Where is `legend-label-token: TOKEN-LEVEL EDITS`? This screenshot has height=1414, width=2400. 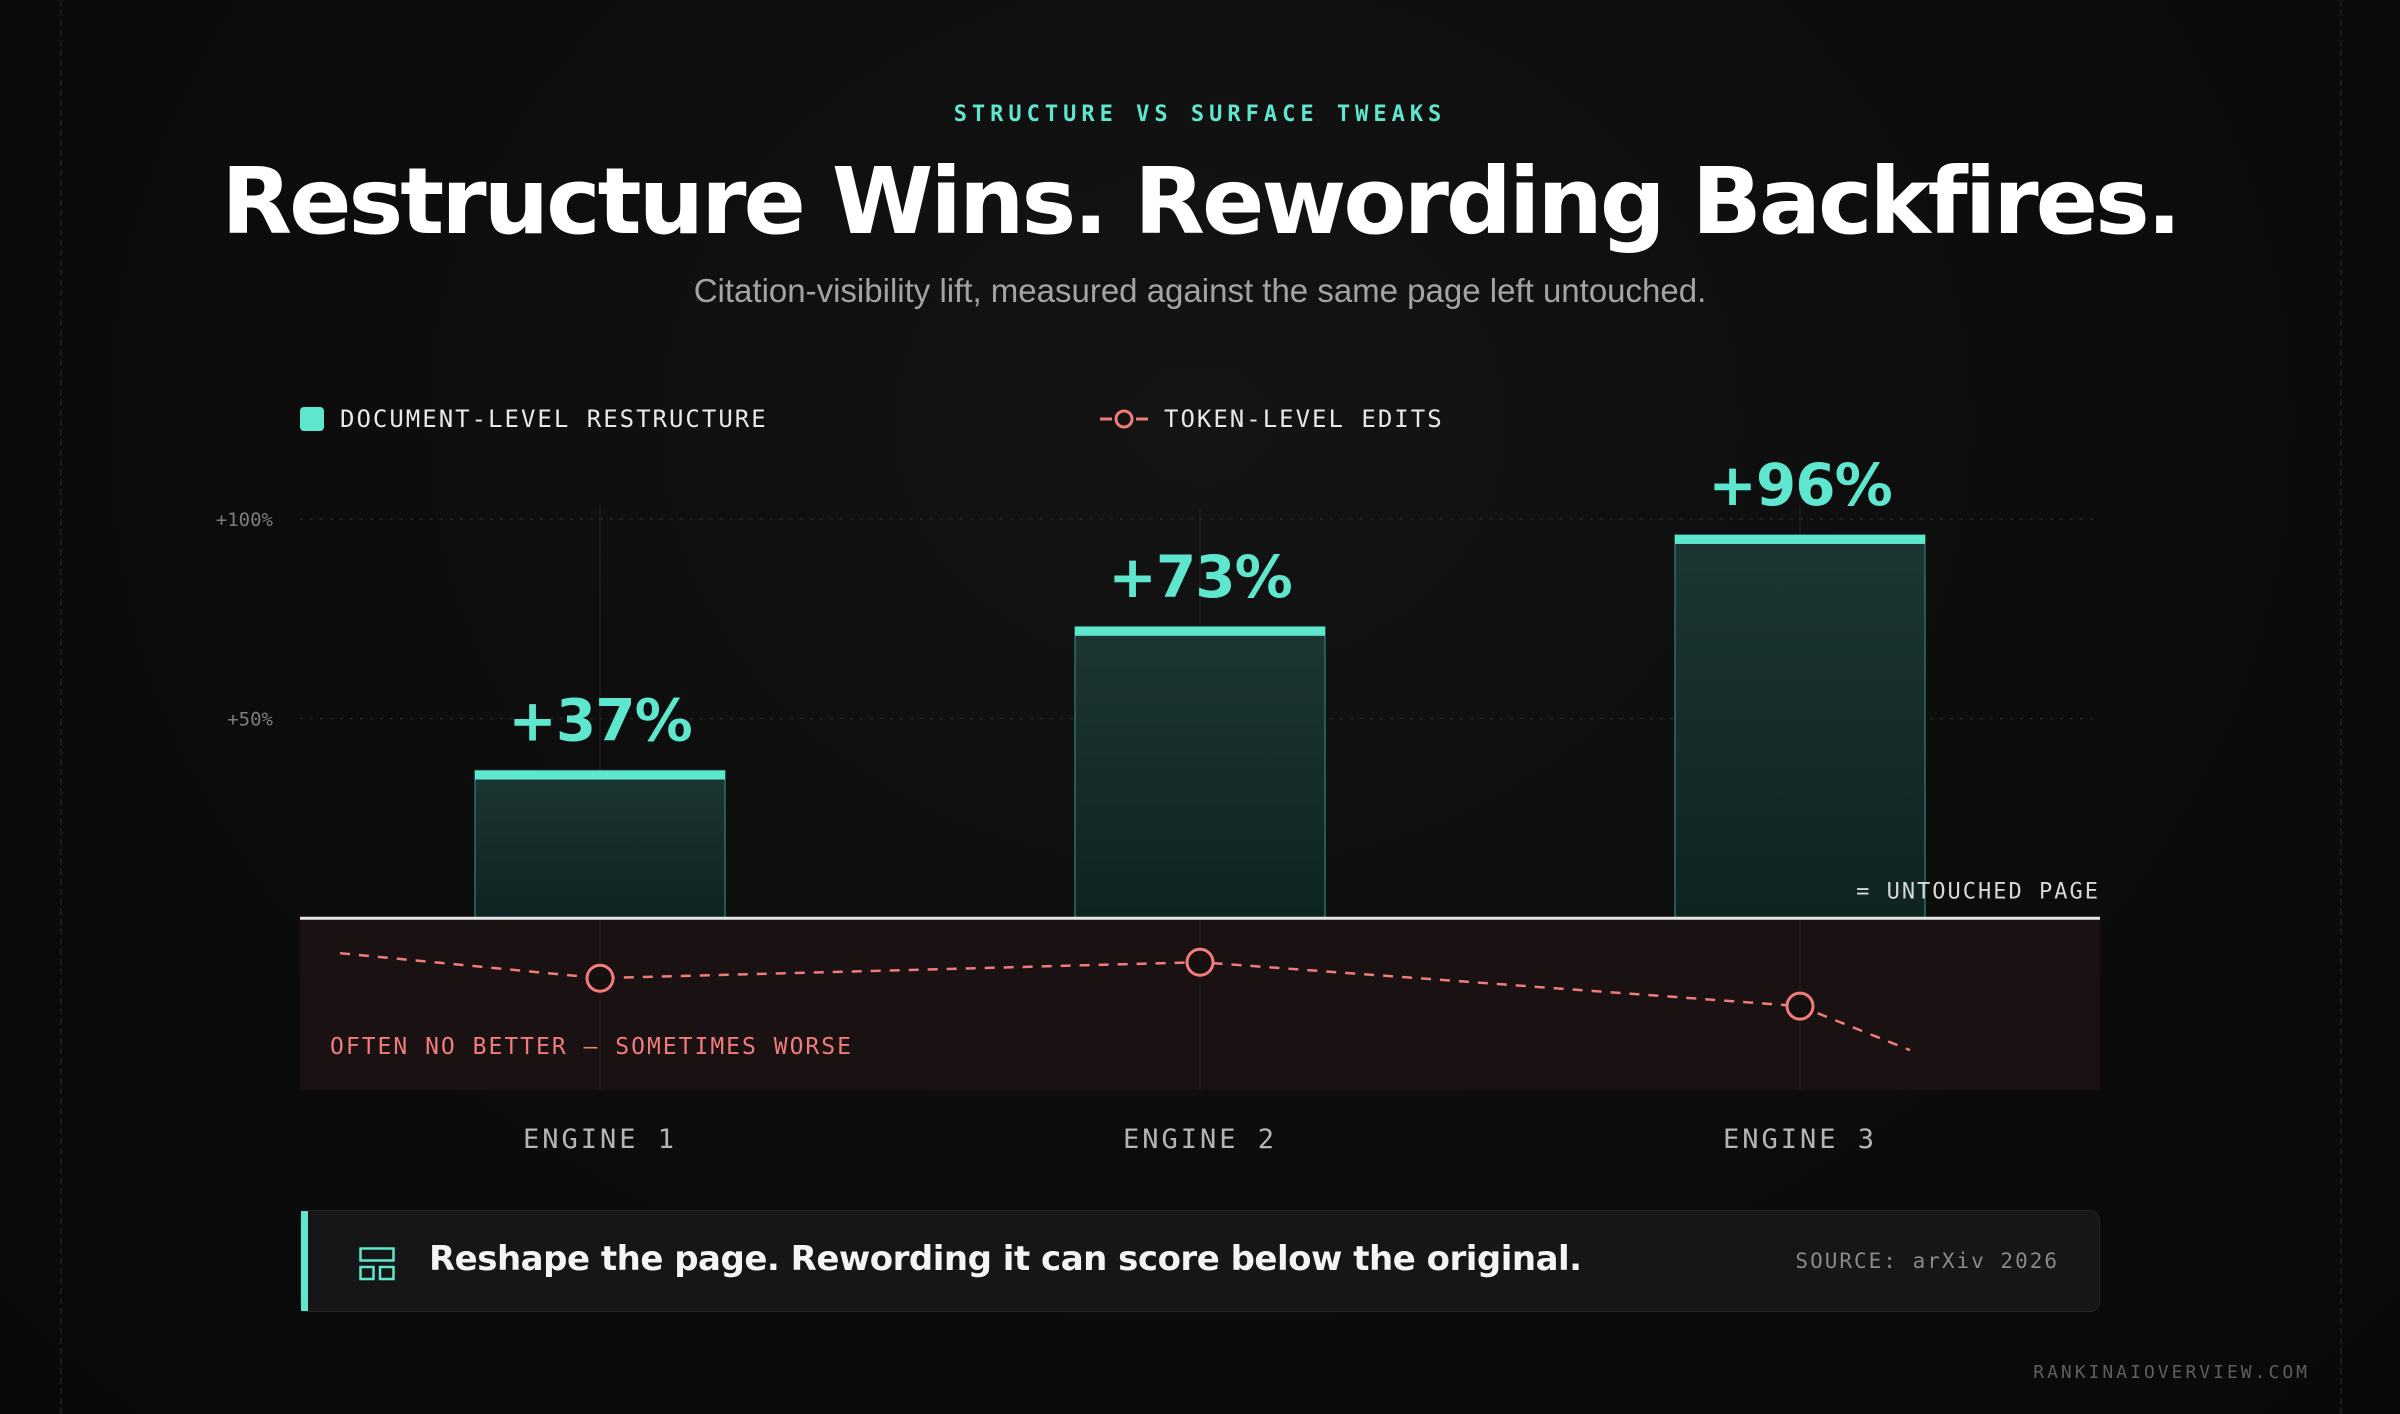 legend-label-token: TOKEN-LEVEL EDITS is located at coordinates (1304, 419).